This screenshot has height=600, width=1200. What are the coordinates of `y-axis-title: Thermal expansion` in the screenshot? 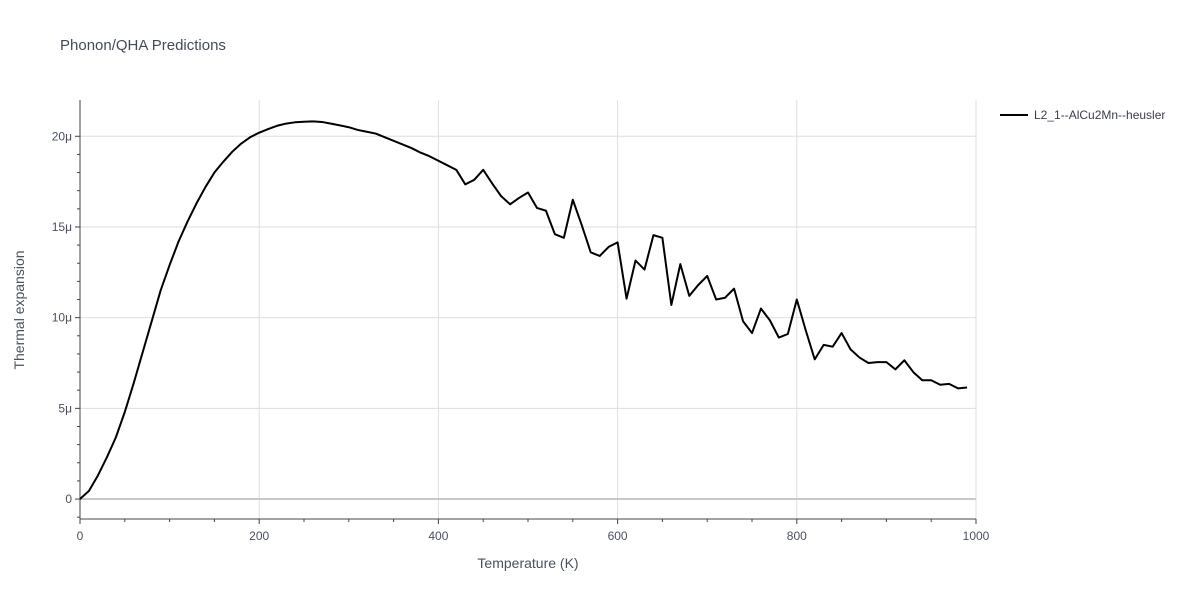 It's located at (19, 309).